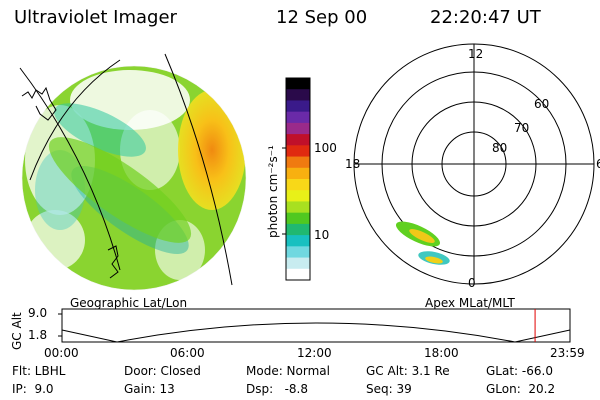 This screenshot has height=400, width=600. What do you see at coordinates (475, 54) in the screenshot?
I see `mlt-label-12: 12` at bounding box center [475, 54].